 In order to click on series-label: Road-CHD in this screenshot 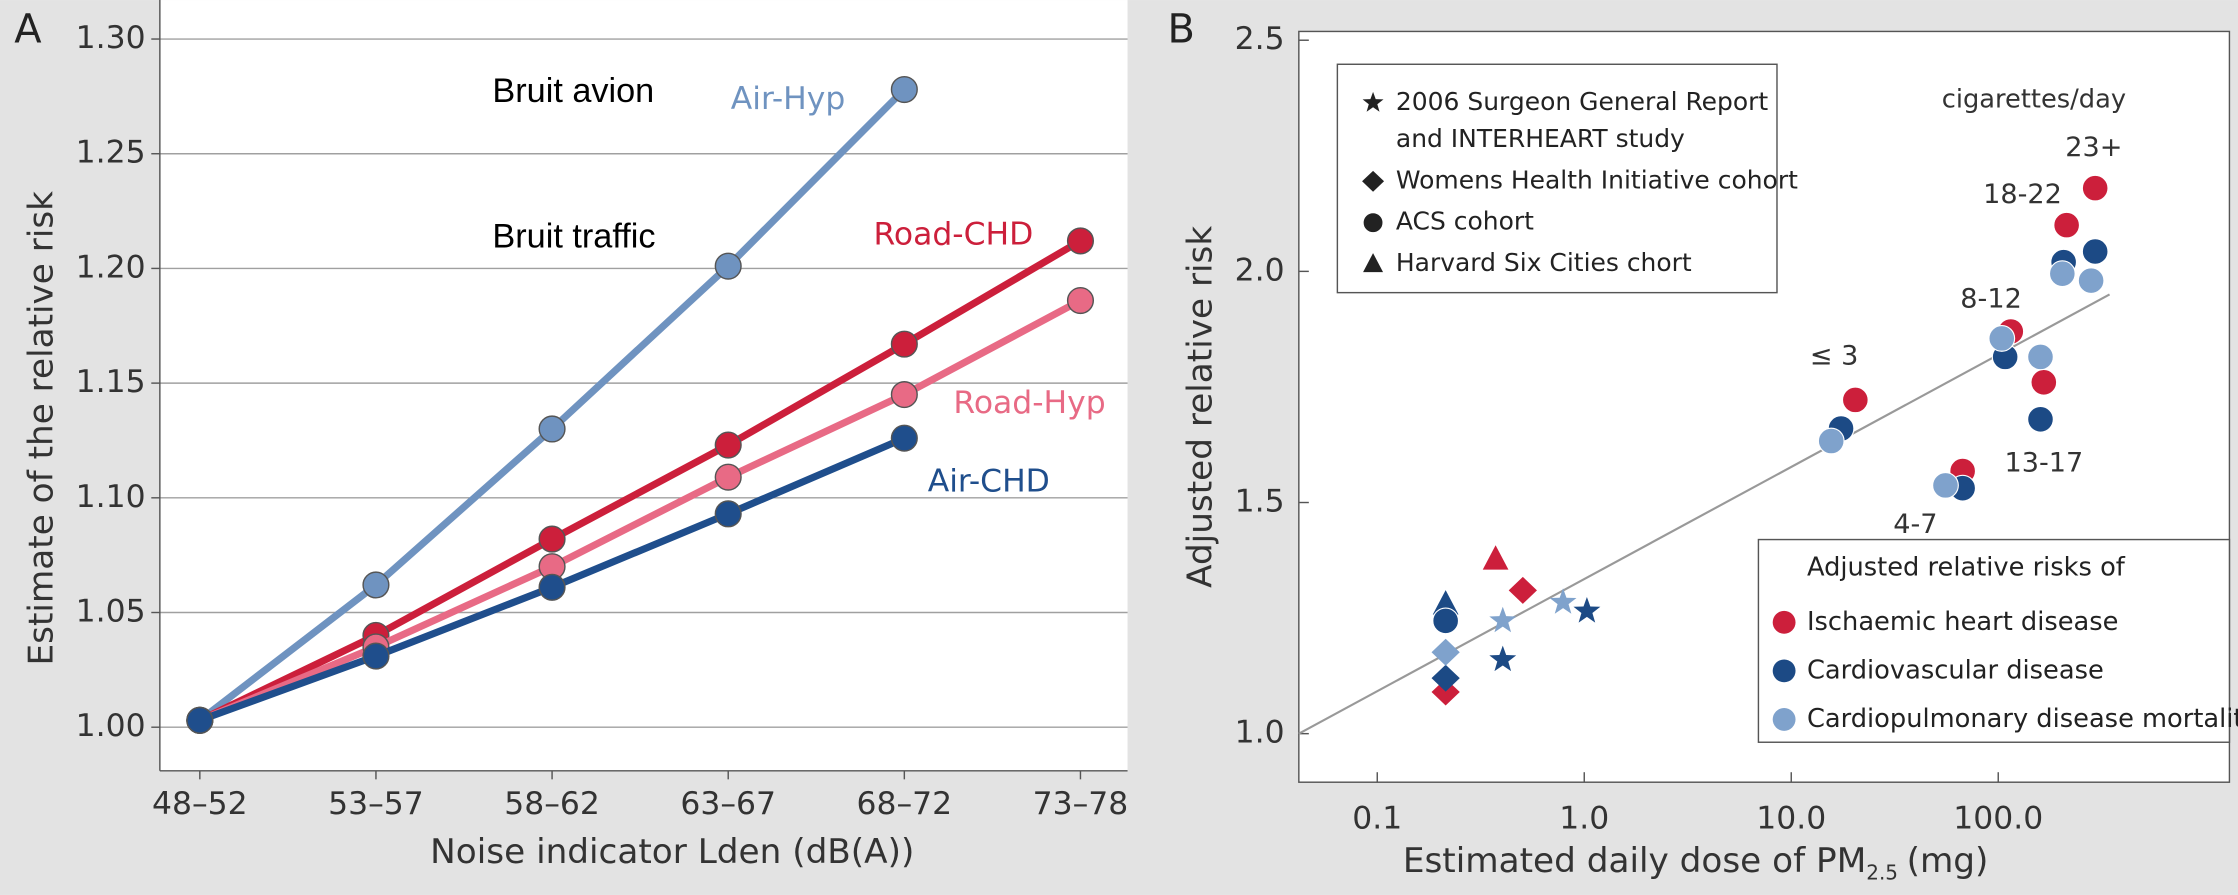, I will do `click(954, 235)`.